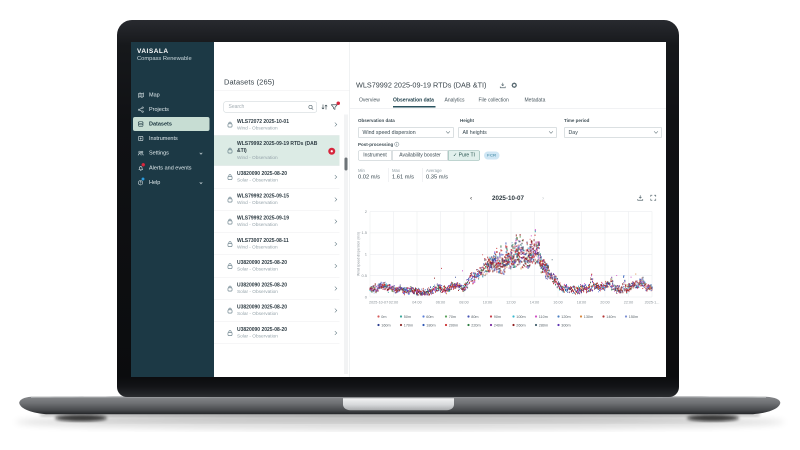 The height and width of the screenshot is (450, 800). Describe the element at coordinates (359, 254) in the screenshot. I see `svg-text: Wind speed dispersion (m/s)` at that location.